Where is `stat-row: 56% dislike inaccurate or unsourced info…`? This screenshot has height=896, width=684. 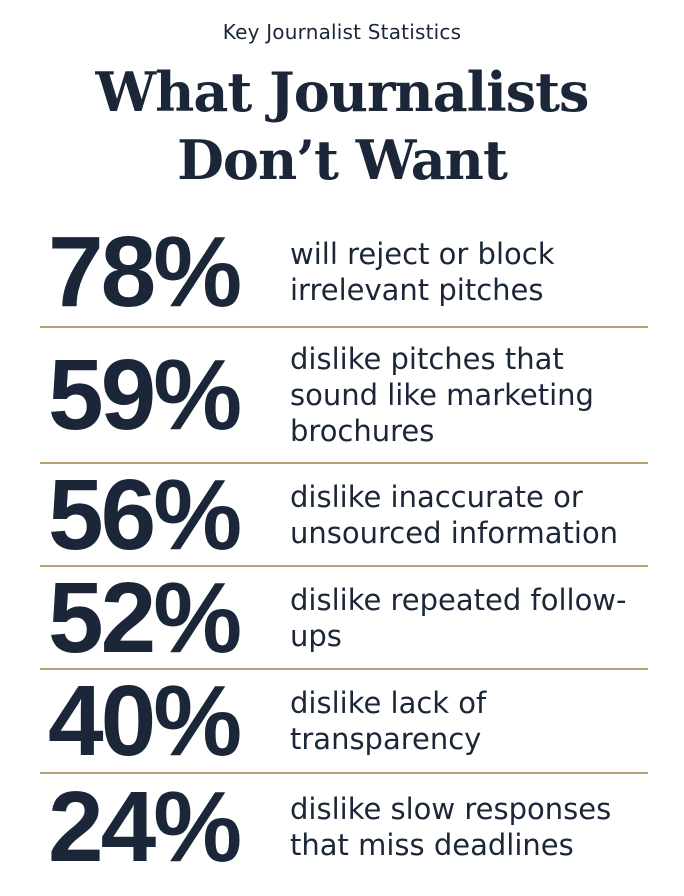 stat-row: 56% dislike inaccurate or unsourced info… is located at coordinates (344, 515).